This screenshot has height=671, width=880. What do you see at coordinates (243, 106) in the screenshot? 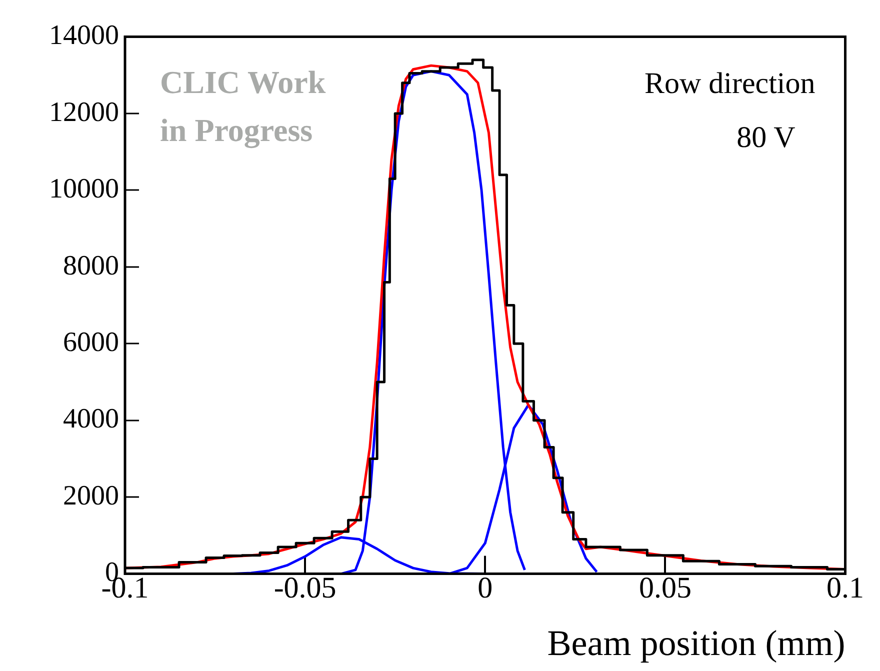
I see `annotation: CLIC Work in Progress` at bounding box center [243, 106].